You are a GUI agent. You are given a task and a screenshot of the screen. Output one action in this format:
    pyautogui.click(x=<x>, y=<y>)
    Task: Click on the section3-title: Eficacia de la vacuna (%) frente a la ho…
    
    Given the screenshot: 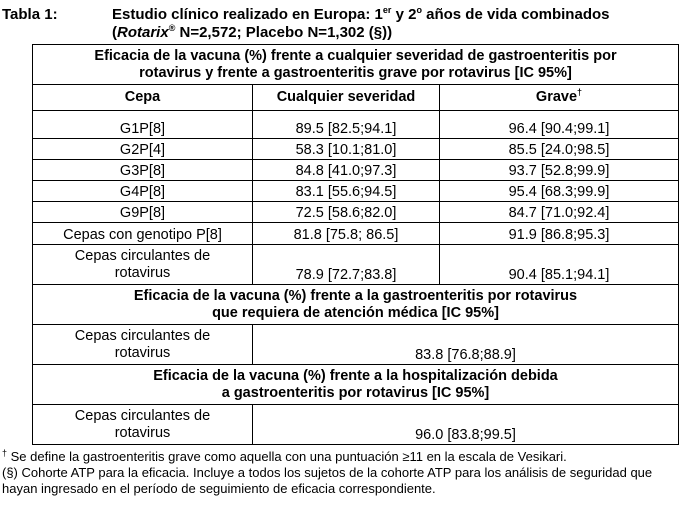 What is the action you would take?
    pyautogui.click(x=355, y=384)
    